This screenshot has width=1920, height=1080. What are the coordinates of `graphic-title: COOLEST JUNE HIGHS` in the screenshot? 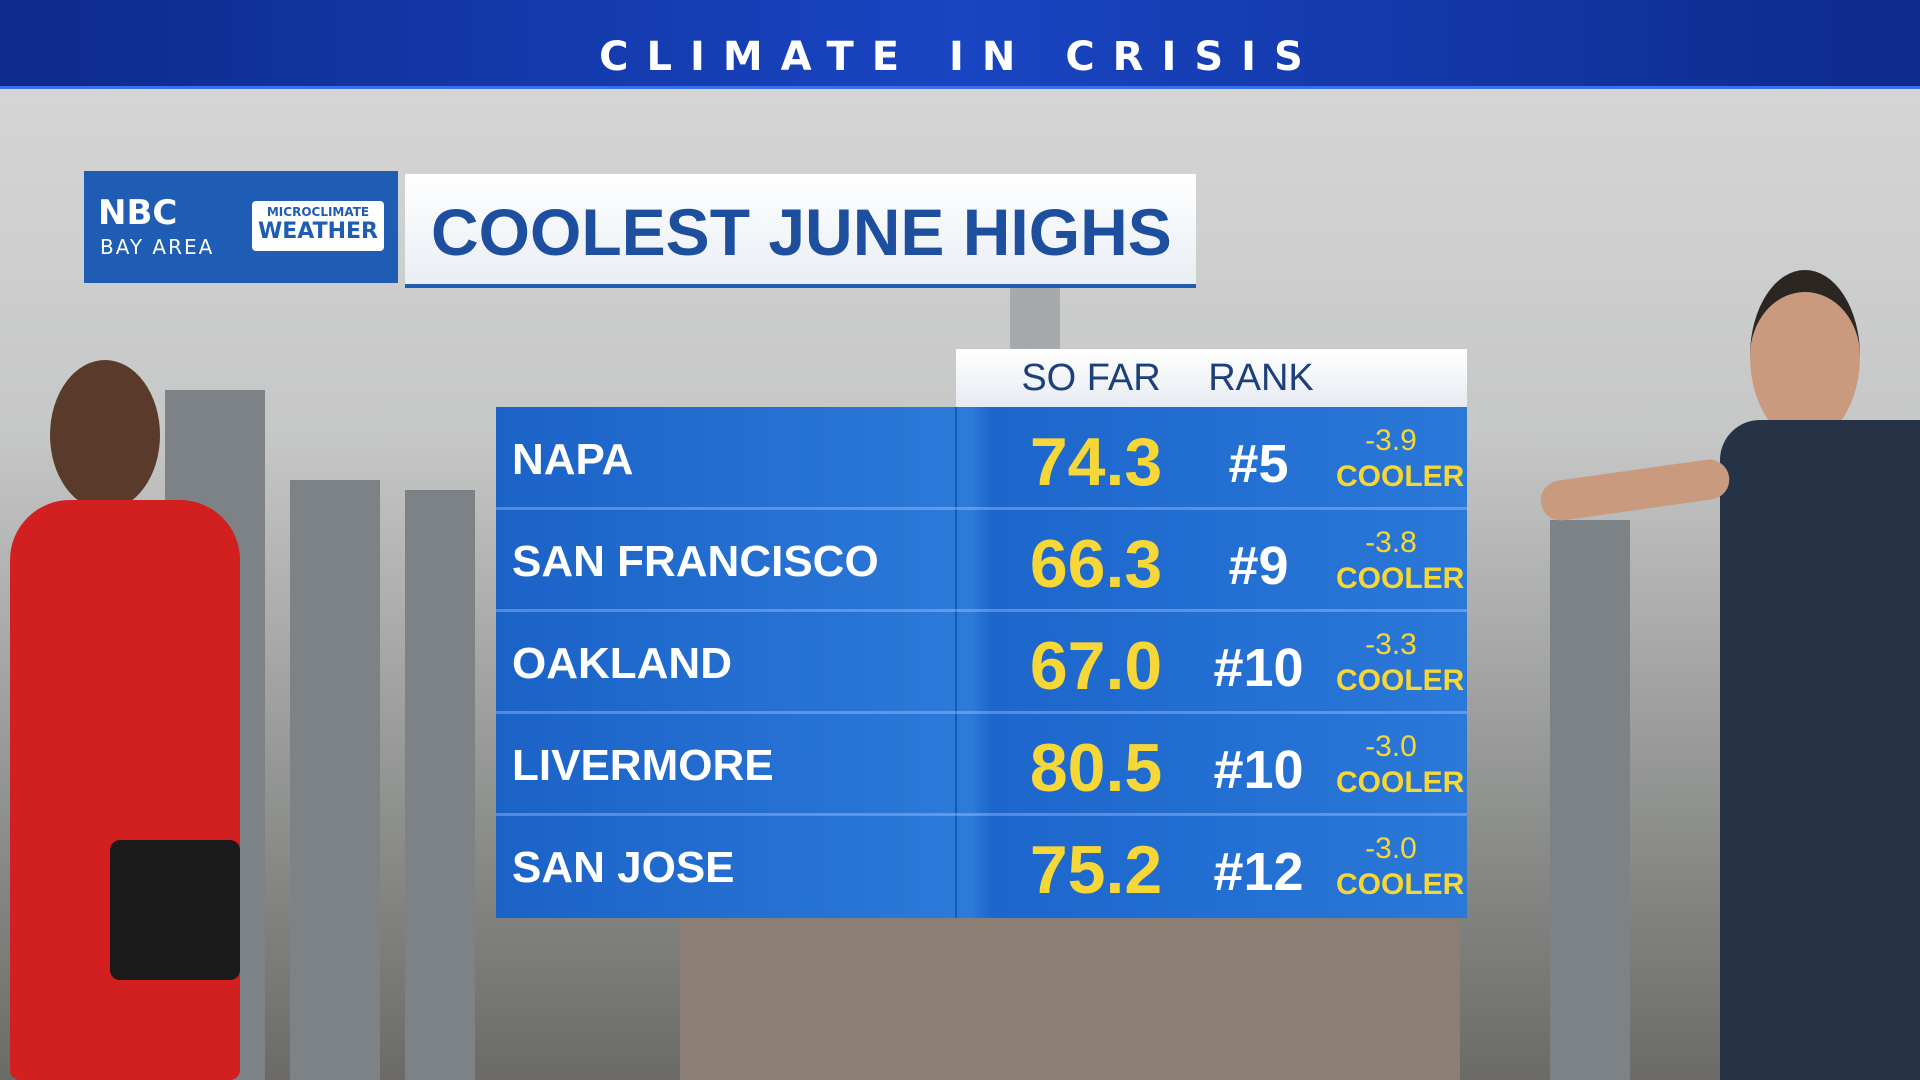 It's located at (801, 232).